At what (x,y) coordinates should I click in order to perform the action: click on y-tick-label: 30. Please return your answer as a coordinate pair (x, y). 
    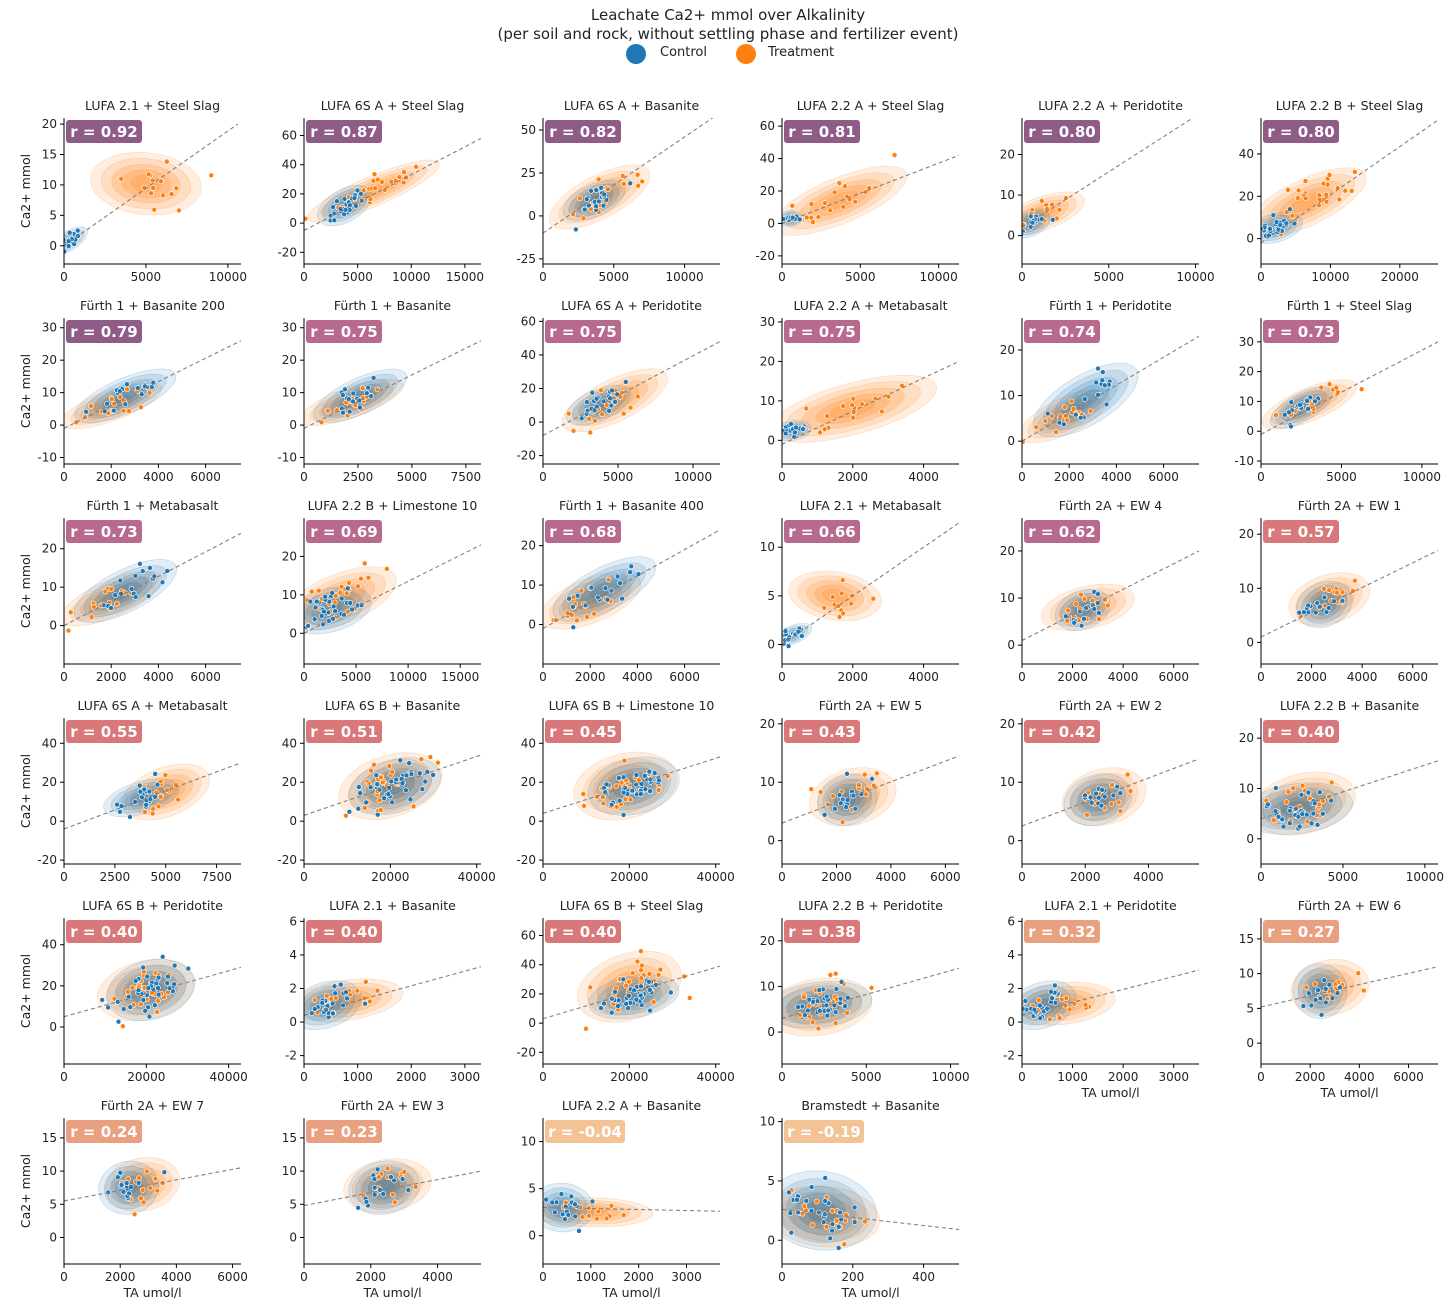
    Looking at the image, I should click on (1246, 342).